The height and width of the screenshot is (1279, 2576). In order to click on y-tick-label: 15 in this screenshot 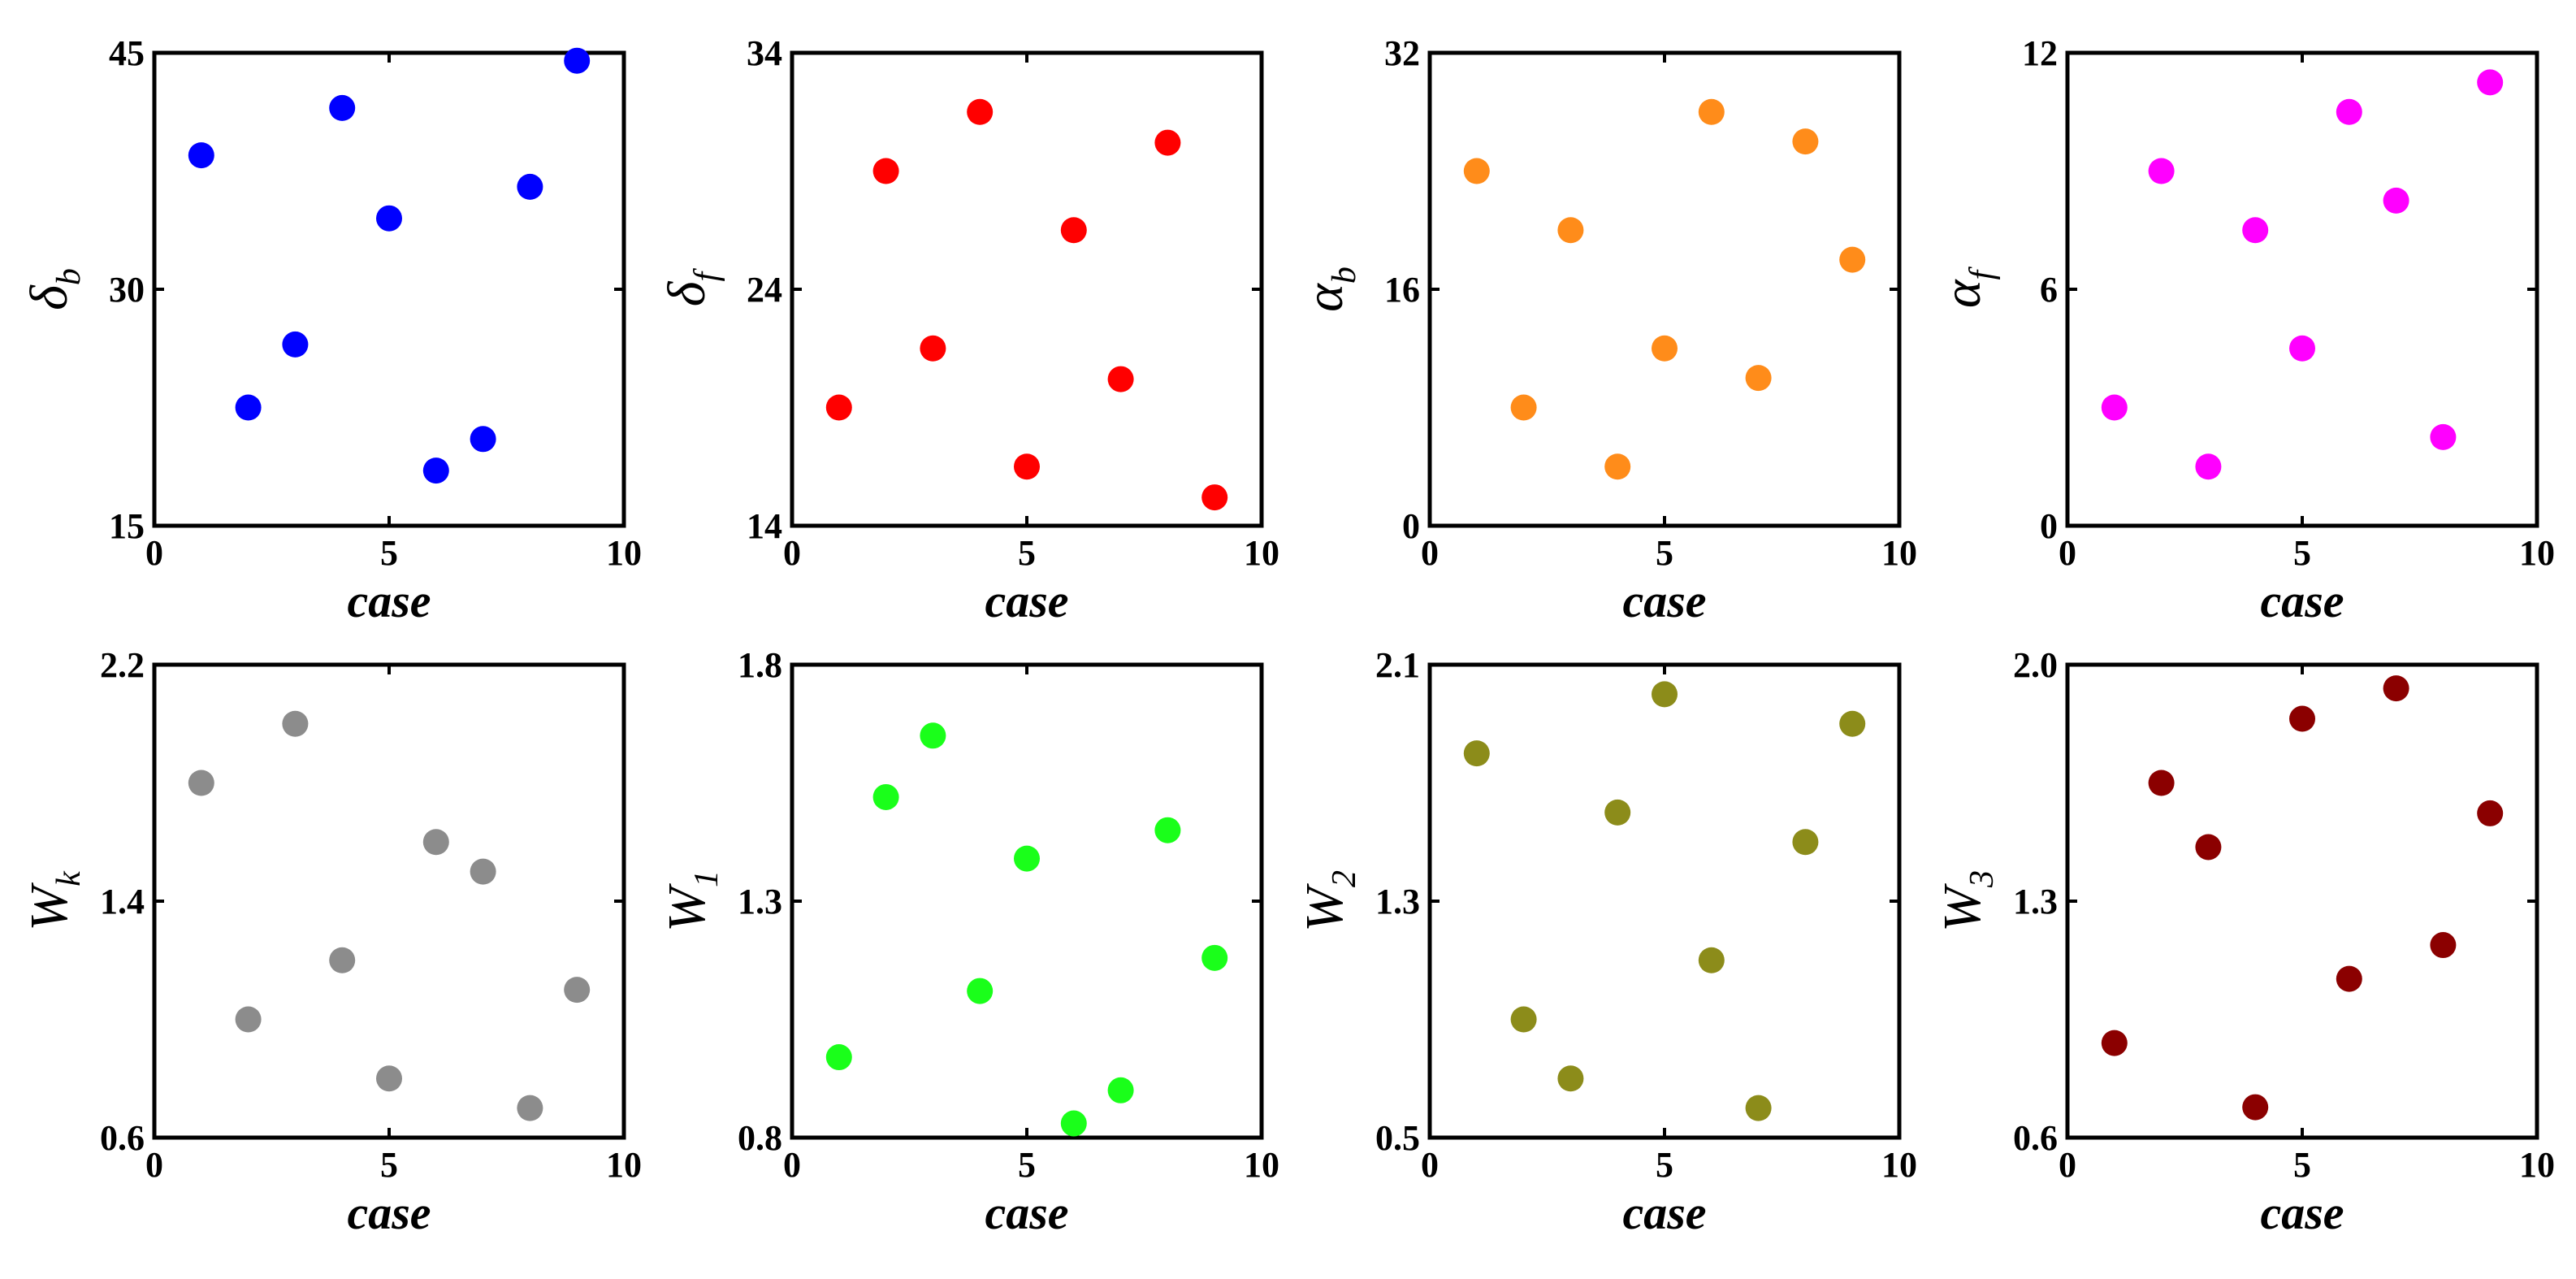, I will do `click(127, 526)`.